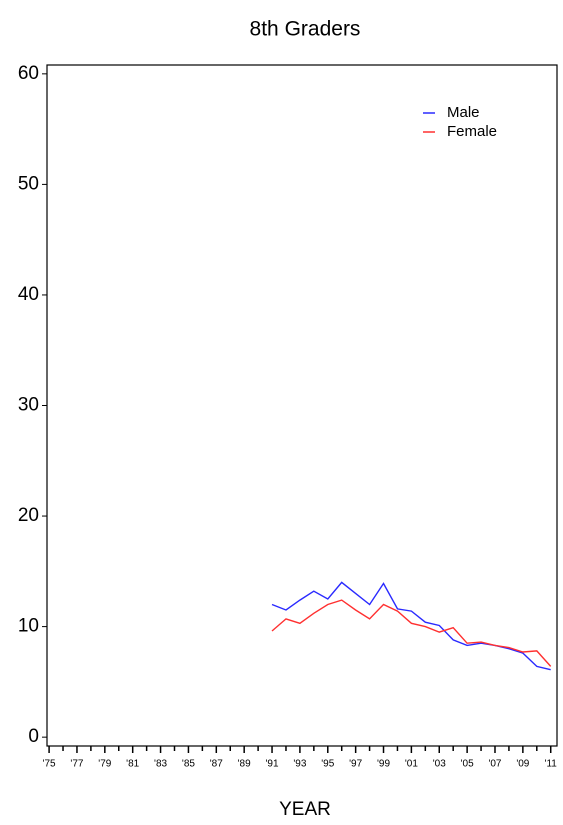  What do you see at coordinates (472, 131) in the screenshot?
I see `legend-label: Female` at bounding box center [472, 131].